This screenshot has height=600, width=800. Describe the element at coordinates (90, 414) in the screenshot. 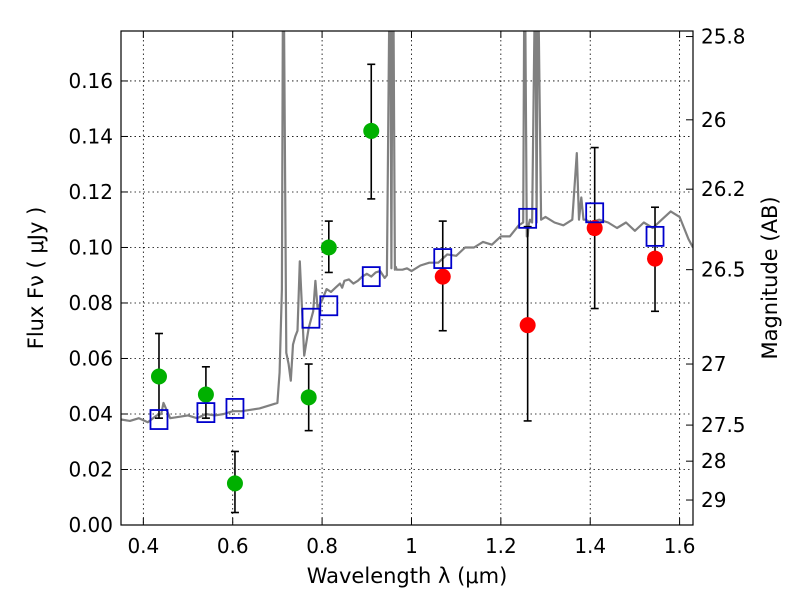

I see `y-tick-label: 0.04` at that location.